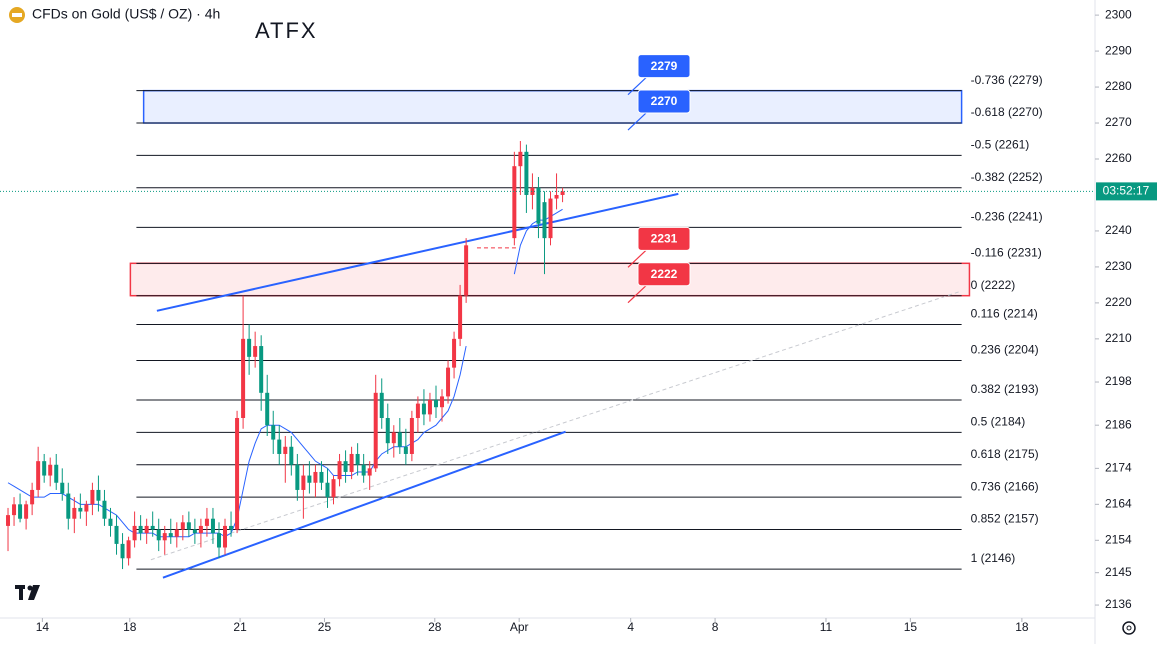 This screenshot has height=649, width=1157. I want to click on y-tick-label: 2210, so click(1118, 338).